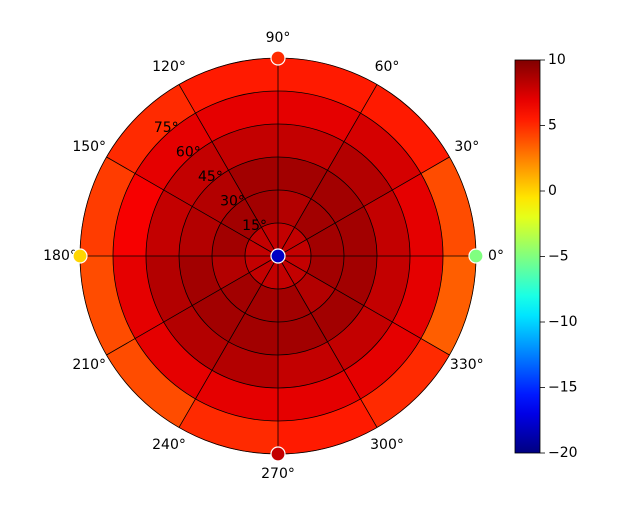 This screenshot has height=513, width=642. What do you see at coordinates (387, 445) in the screenshot?
I see `theta-tick-label: 300°` at bounding box center [387, 445].